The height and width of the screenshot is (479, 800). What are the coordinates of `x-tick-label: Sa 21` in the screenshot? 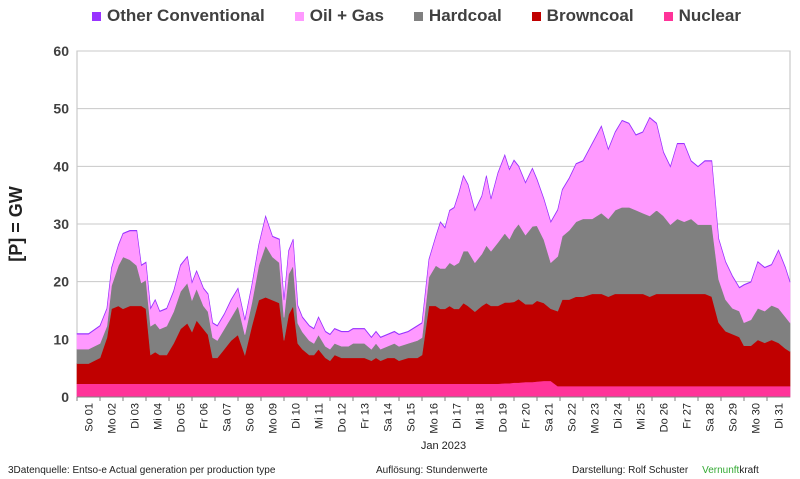 It's located at (550, 417).